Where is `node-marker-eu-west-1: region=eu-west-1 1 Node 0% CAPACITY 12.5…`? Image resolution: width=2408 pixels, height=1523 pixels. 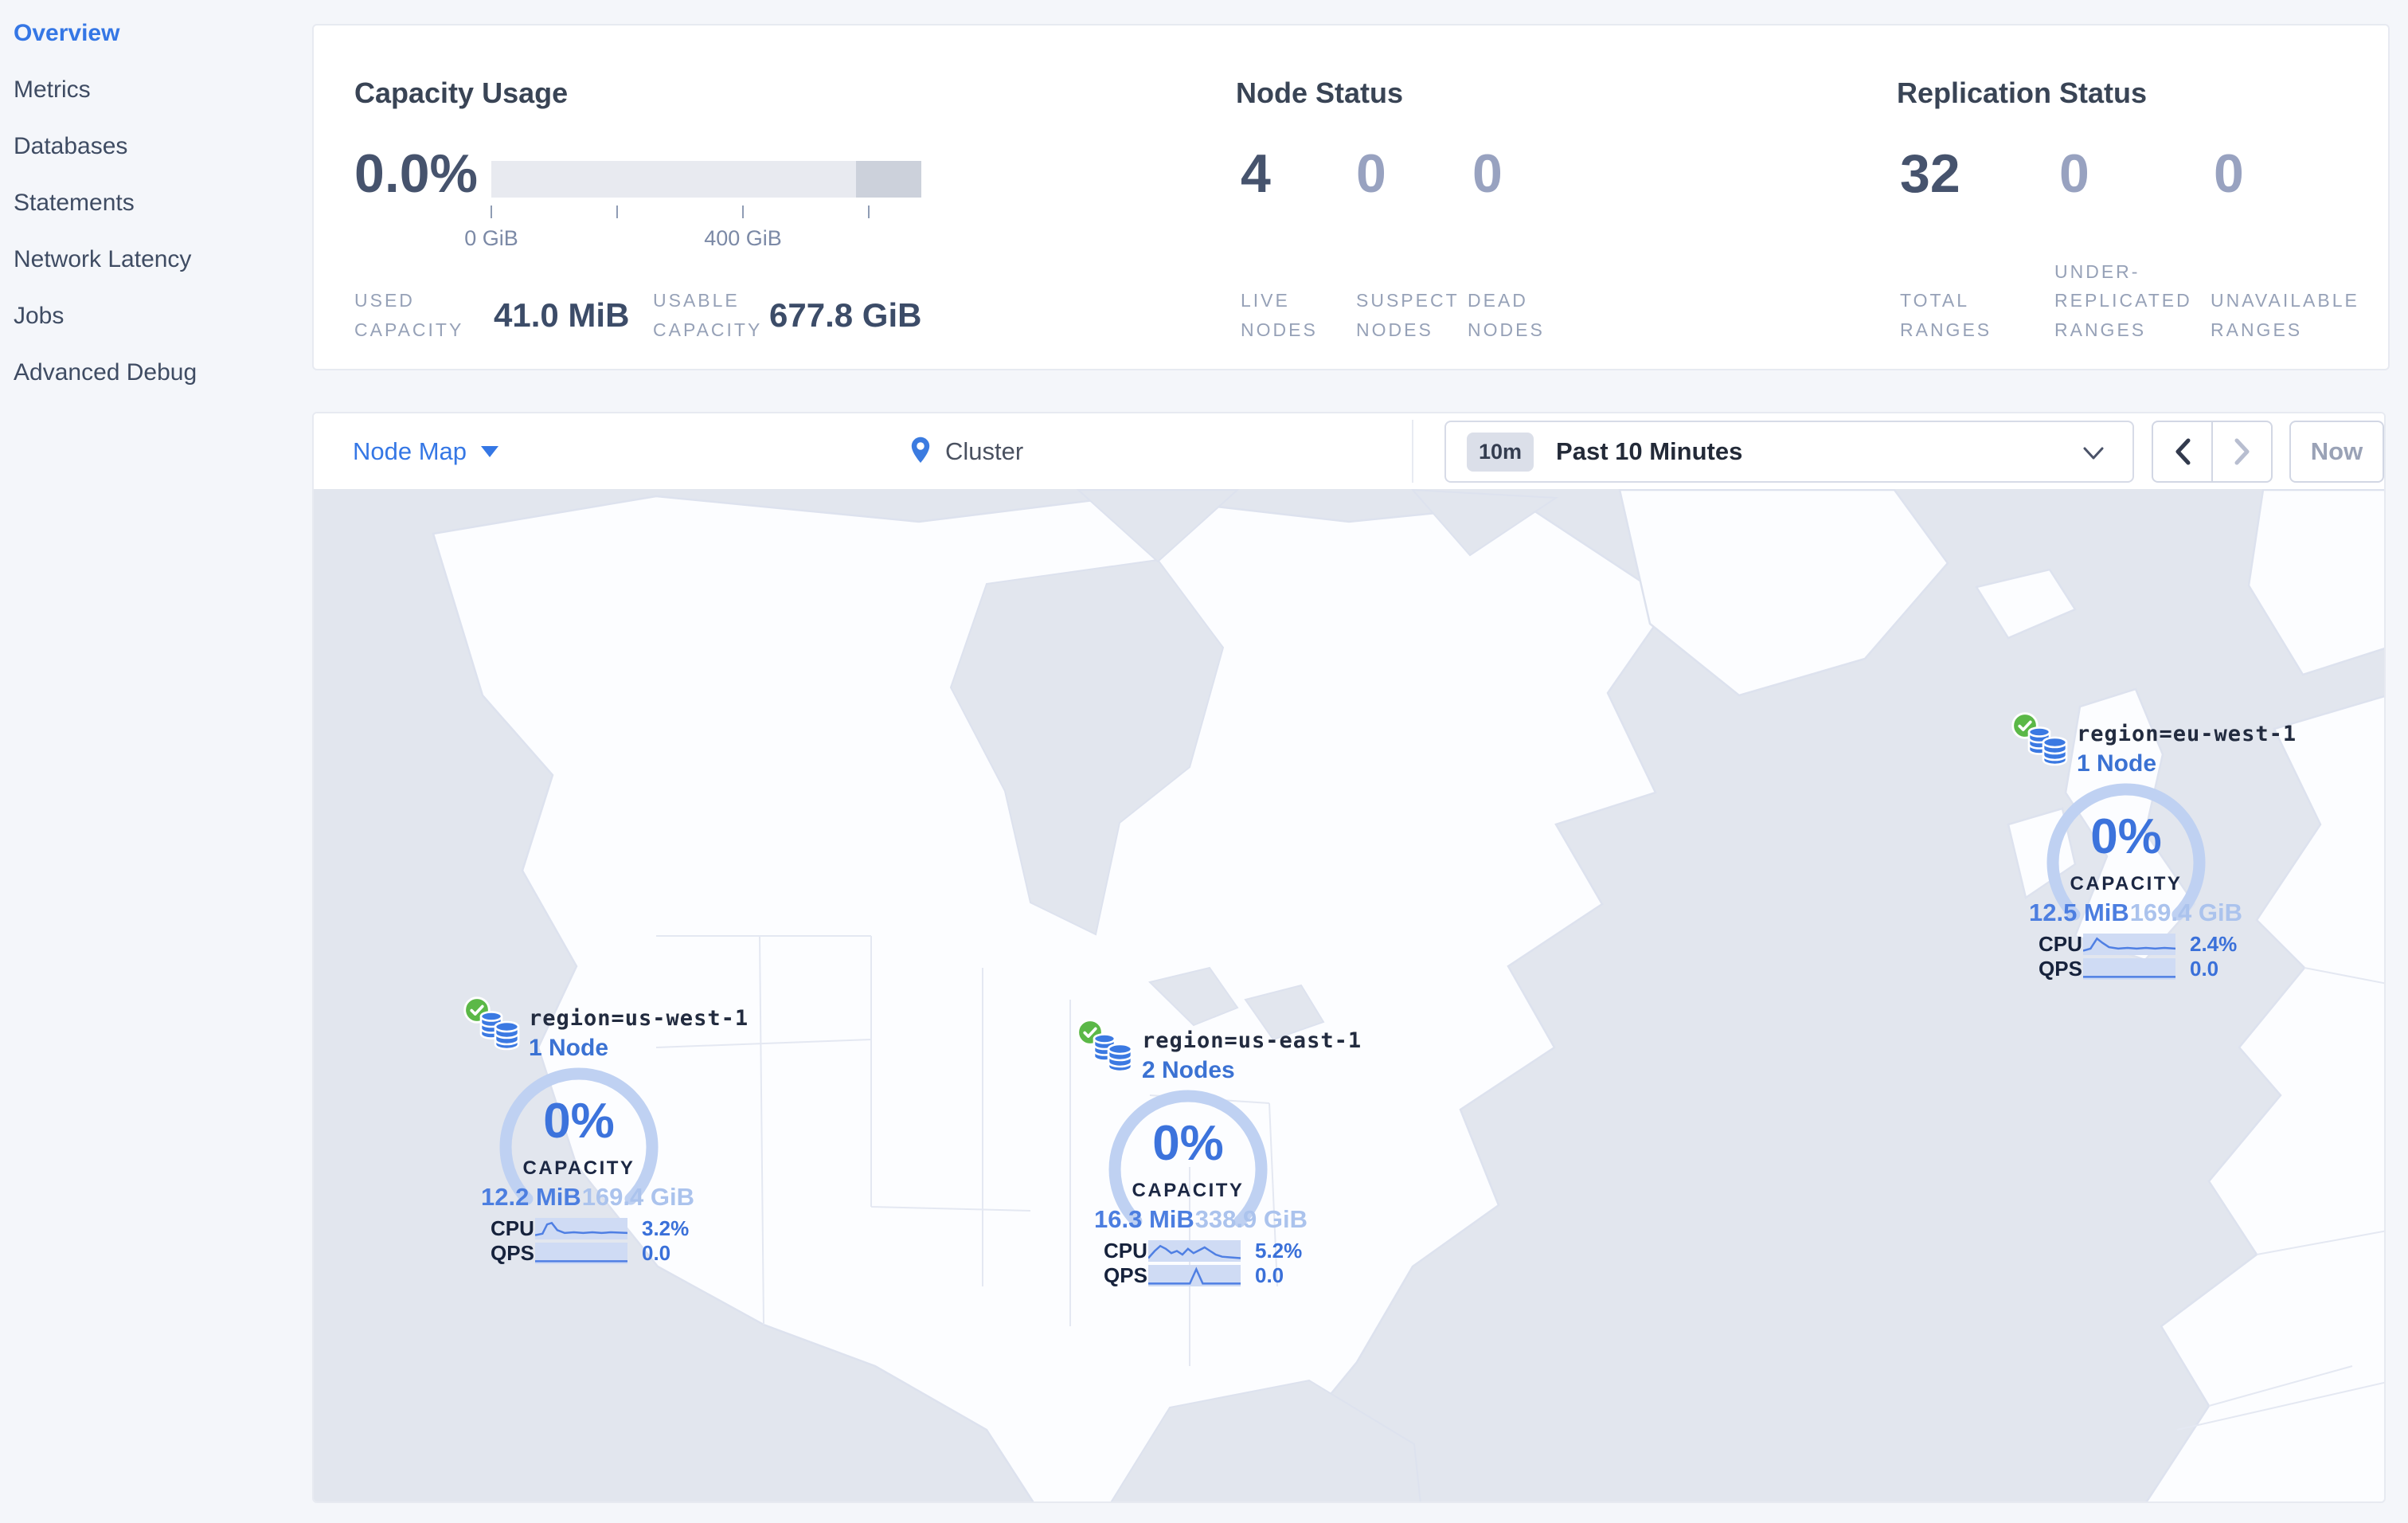
node-marker-eu-west-1: region=eu-west-1 1 Node 0% CAPACITY 12.5… is located at coordinates (2153, 846).